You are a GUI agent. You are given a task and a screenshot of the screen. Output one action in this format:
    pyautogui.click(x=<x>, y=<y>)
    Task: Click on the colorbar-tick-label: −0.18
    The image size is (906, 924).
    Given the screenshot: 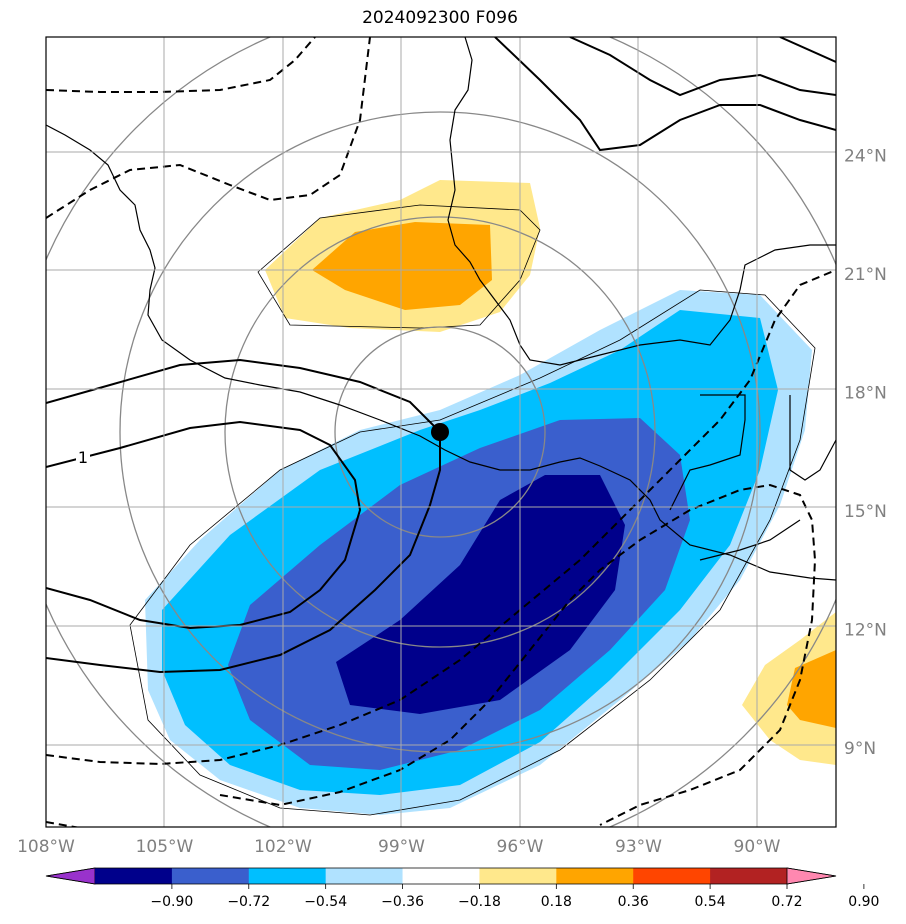 What is the action you would take?
    pyautogui.click(x=479, y=902)
    